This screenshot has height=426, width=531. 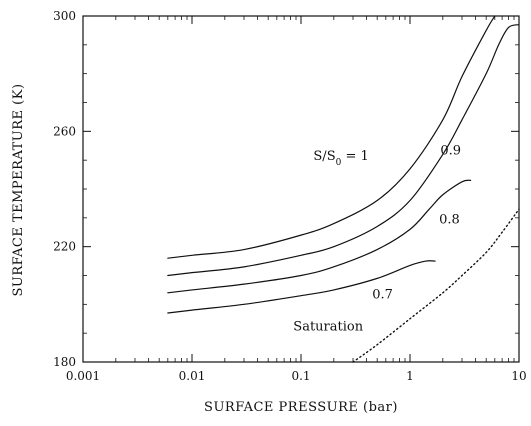 I want to click on x-tick-label: 0.1, so click(x=300, y=376).